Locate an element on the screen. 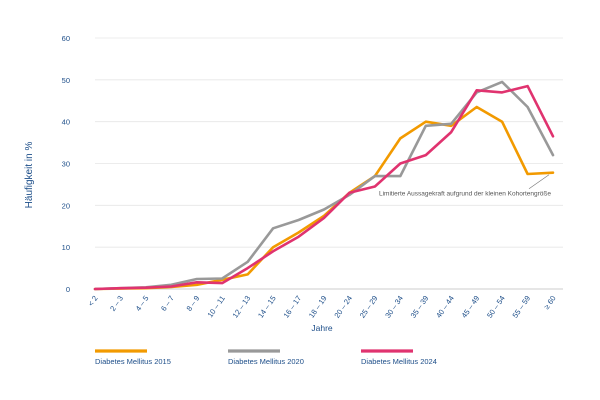 The width and height of the screenshot is (600, 400). x-tick-label: 35 – 39 is located at coordinates (420, 307).